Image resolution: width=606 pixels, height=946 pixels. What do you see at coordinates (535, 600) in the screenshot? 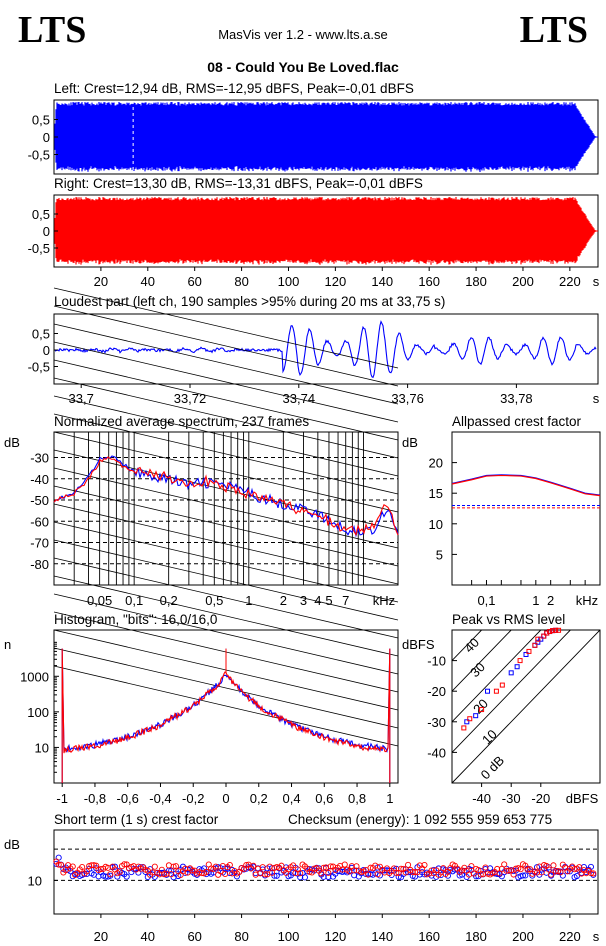
I see `allpass-crest-xtick-label: 1` at bounding box center [535, 600].